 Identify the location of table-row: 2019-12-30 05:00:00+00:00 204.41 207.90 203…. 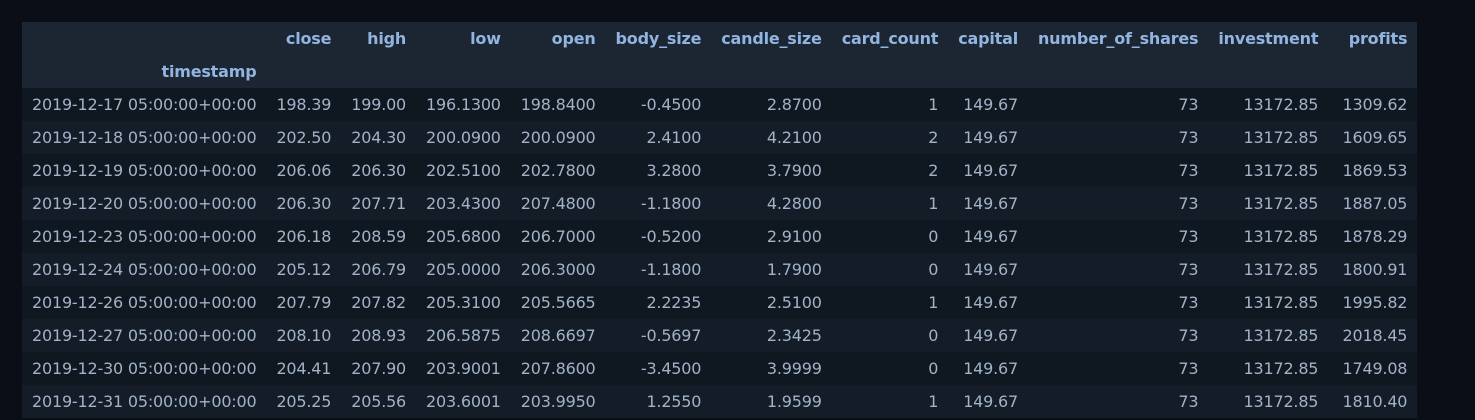
(720, 368).